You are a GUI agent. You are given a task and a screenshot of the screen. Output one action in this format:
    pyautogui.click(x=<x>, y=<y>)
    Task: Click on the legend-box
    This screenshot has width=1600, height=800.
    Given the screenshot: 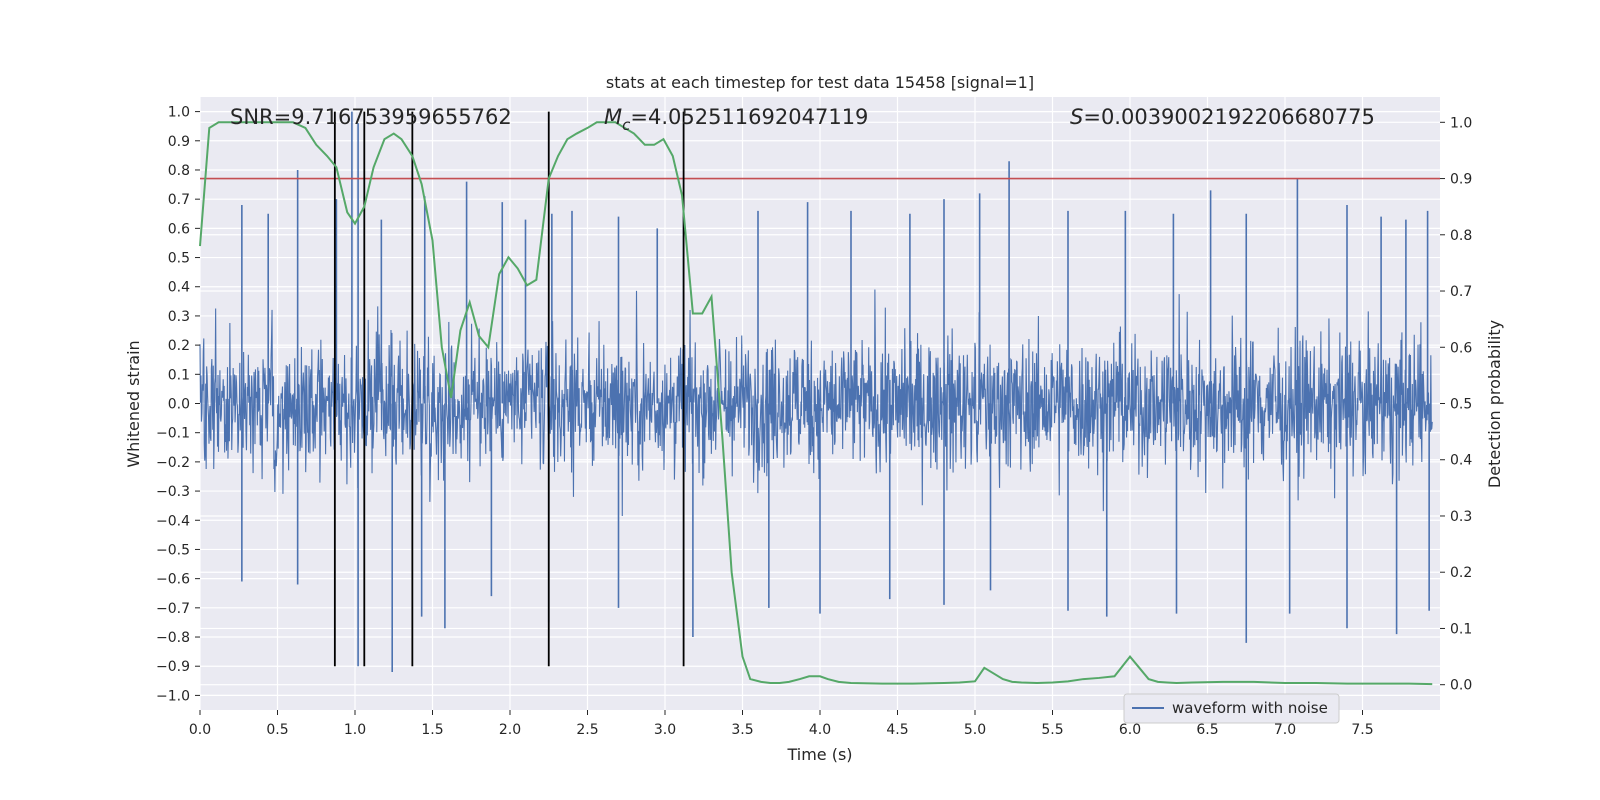 What is the action you would take?
    pyautogui.click(x=1231, y=708)
    